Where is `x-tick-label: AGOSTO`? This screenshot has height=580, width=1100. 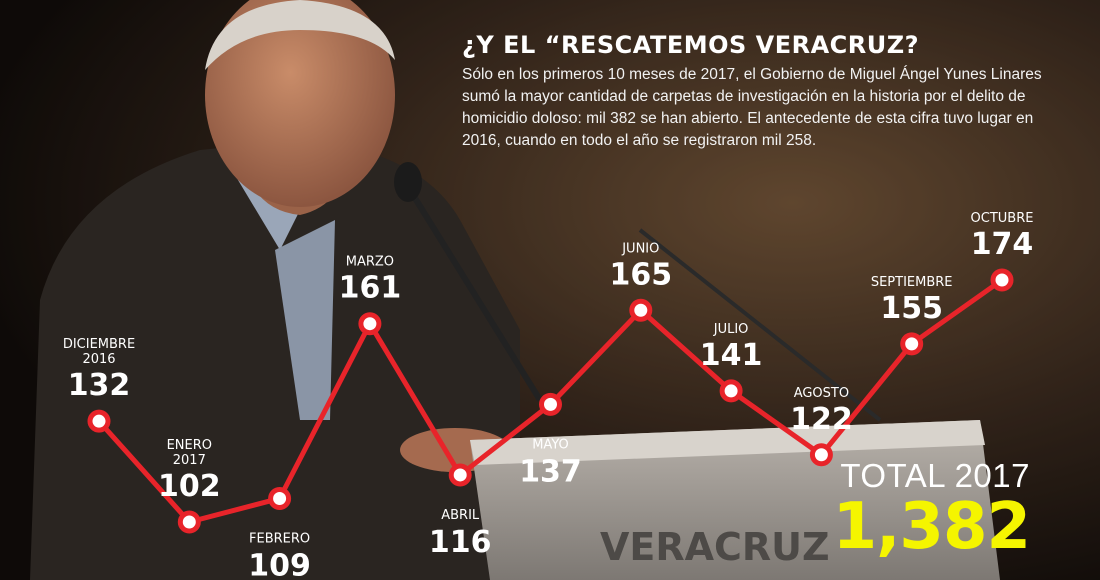
x-tick-label: AGOSTO is located at coordinates (821, 393).